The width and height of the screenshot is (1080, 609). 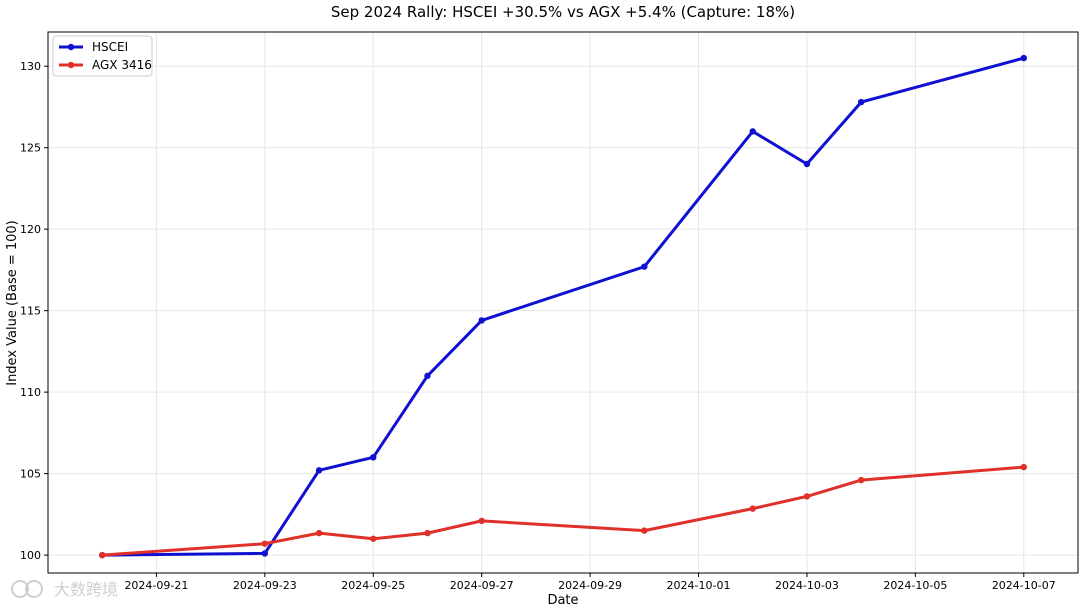 I want to click on legend-marker-agx, so click(x=71, y=65).